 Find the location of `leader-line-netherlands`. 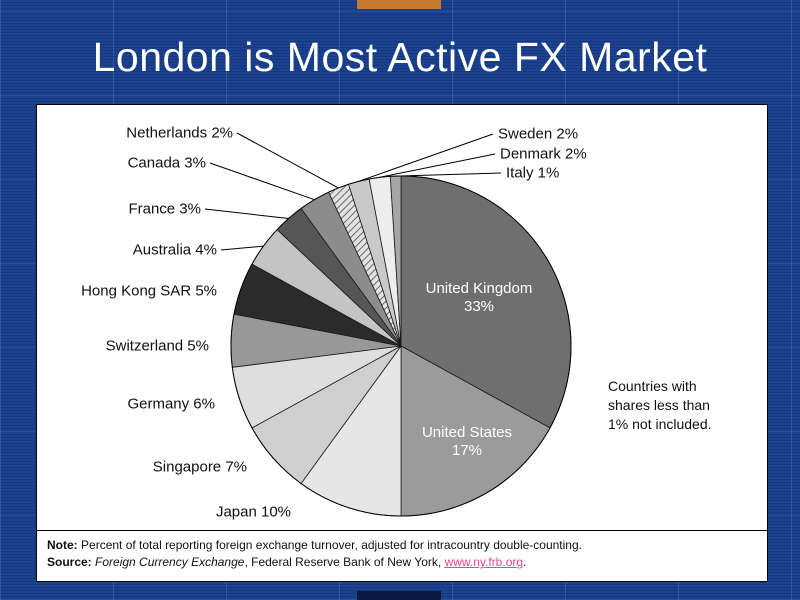

leader-line-netherlands is located at coordinates (287, 160).